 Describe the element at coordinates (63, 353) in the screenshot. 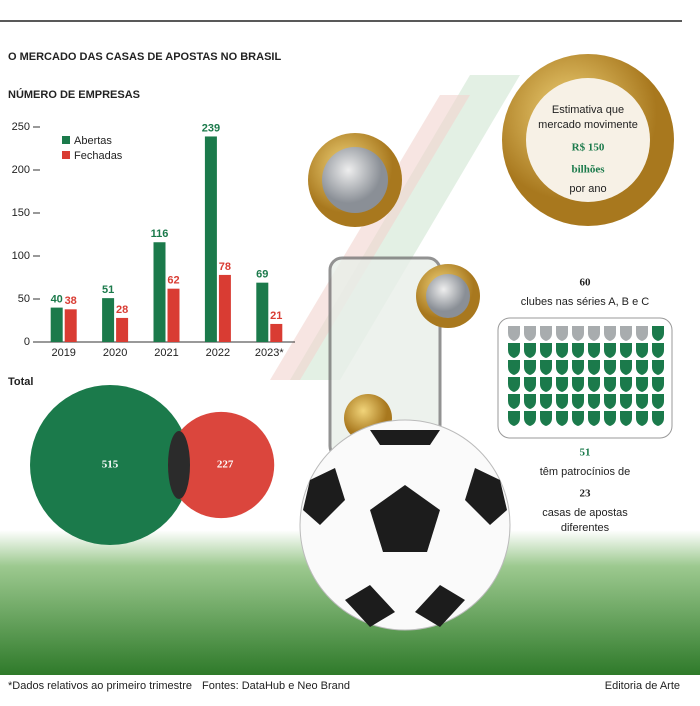

I see `x-tick-label: 2019` at that location.